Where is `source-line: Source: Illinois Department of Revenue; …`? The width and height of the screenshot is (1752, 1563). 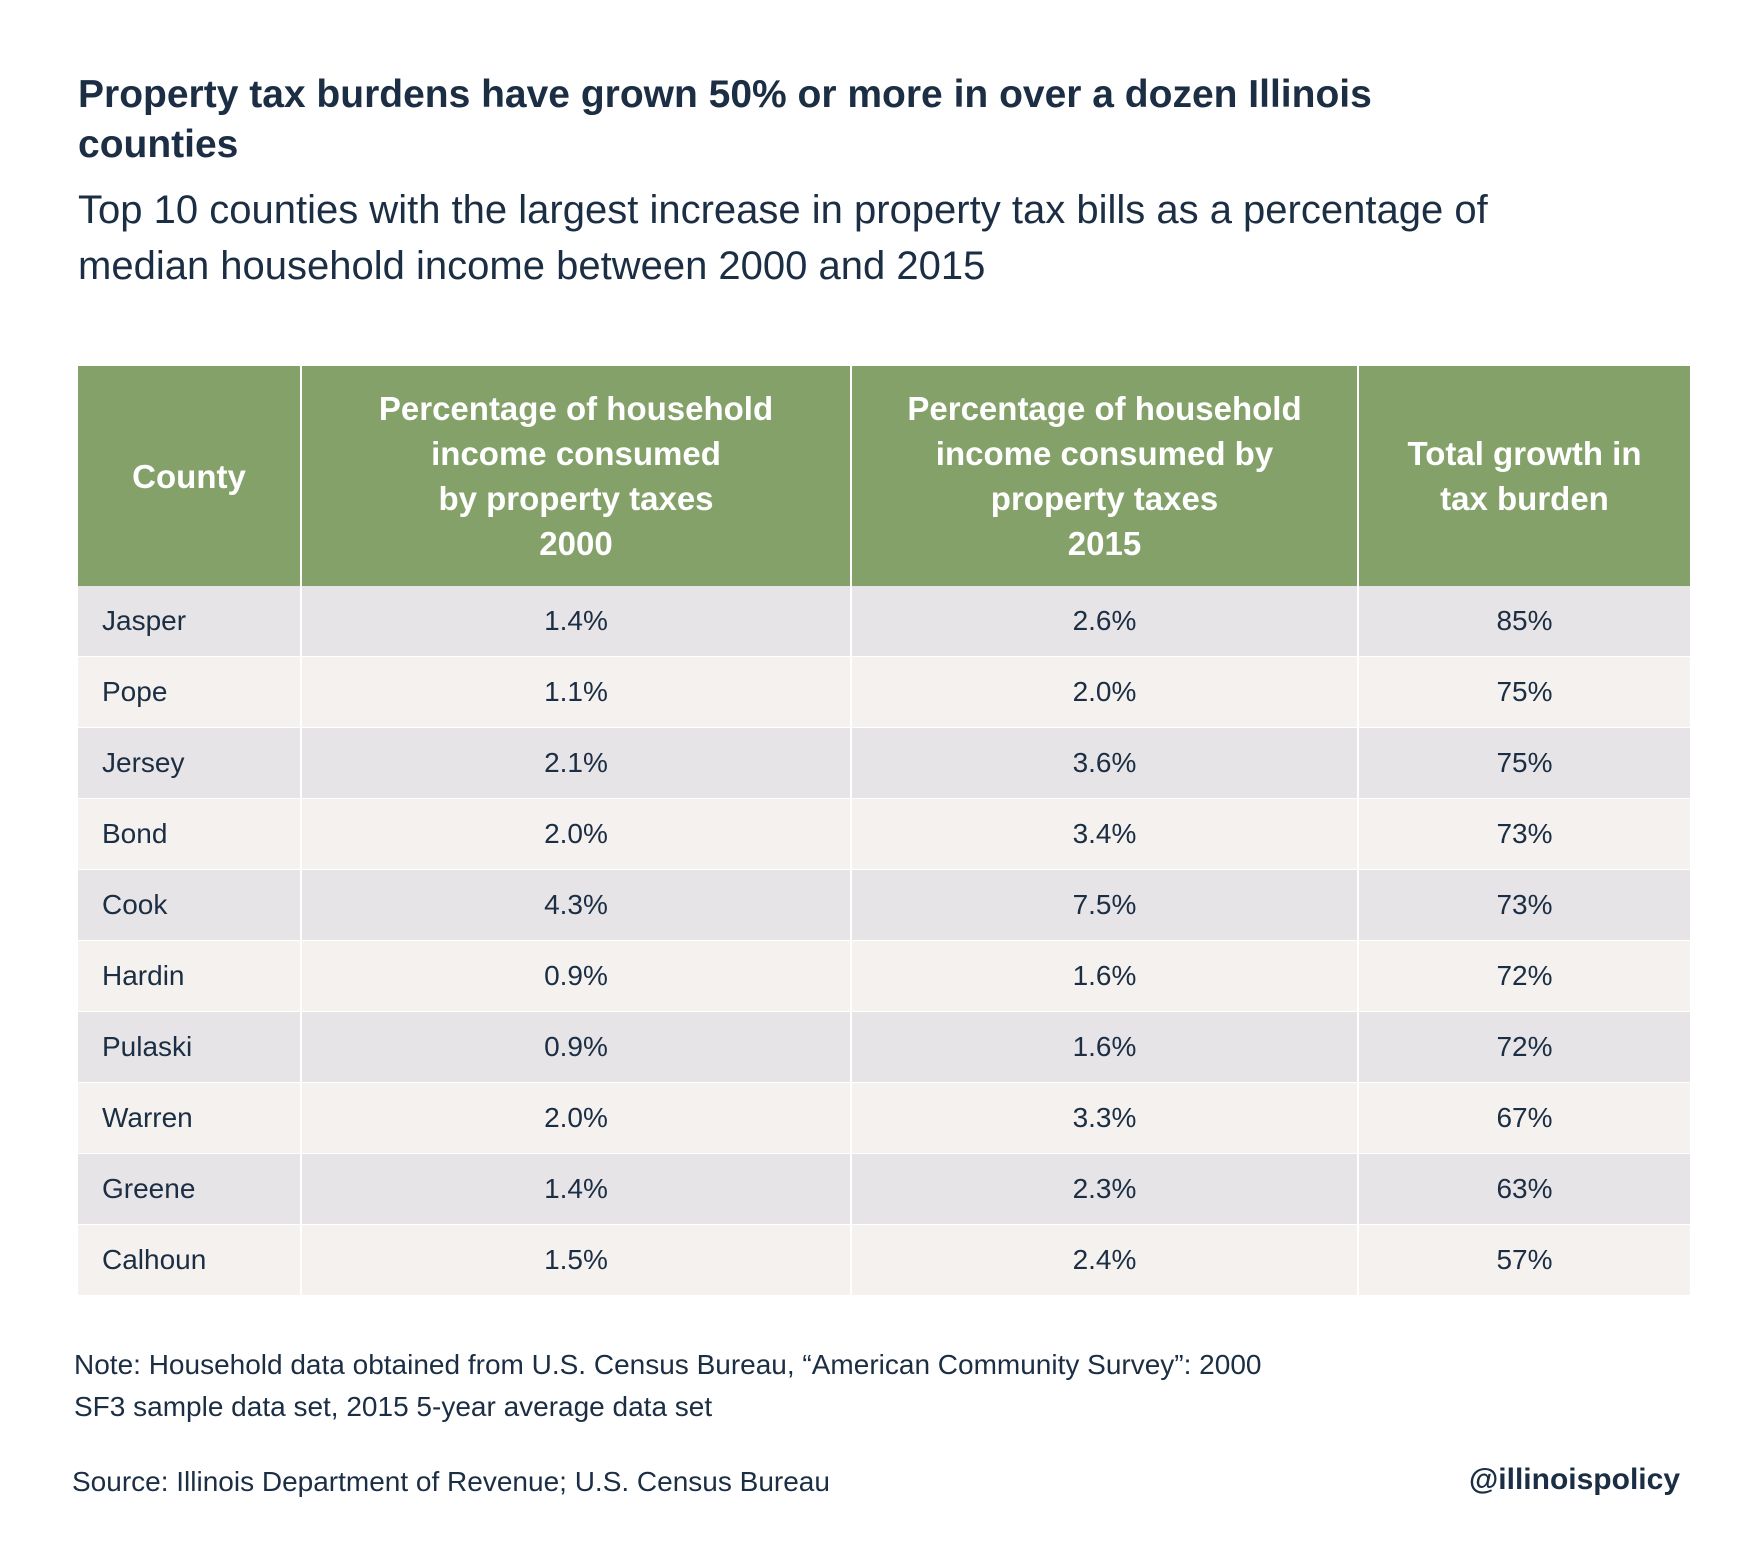
source-line: Source: Illinois Department of Revenue; … is located at coordinates (451, 1481).